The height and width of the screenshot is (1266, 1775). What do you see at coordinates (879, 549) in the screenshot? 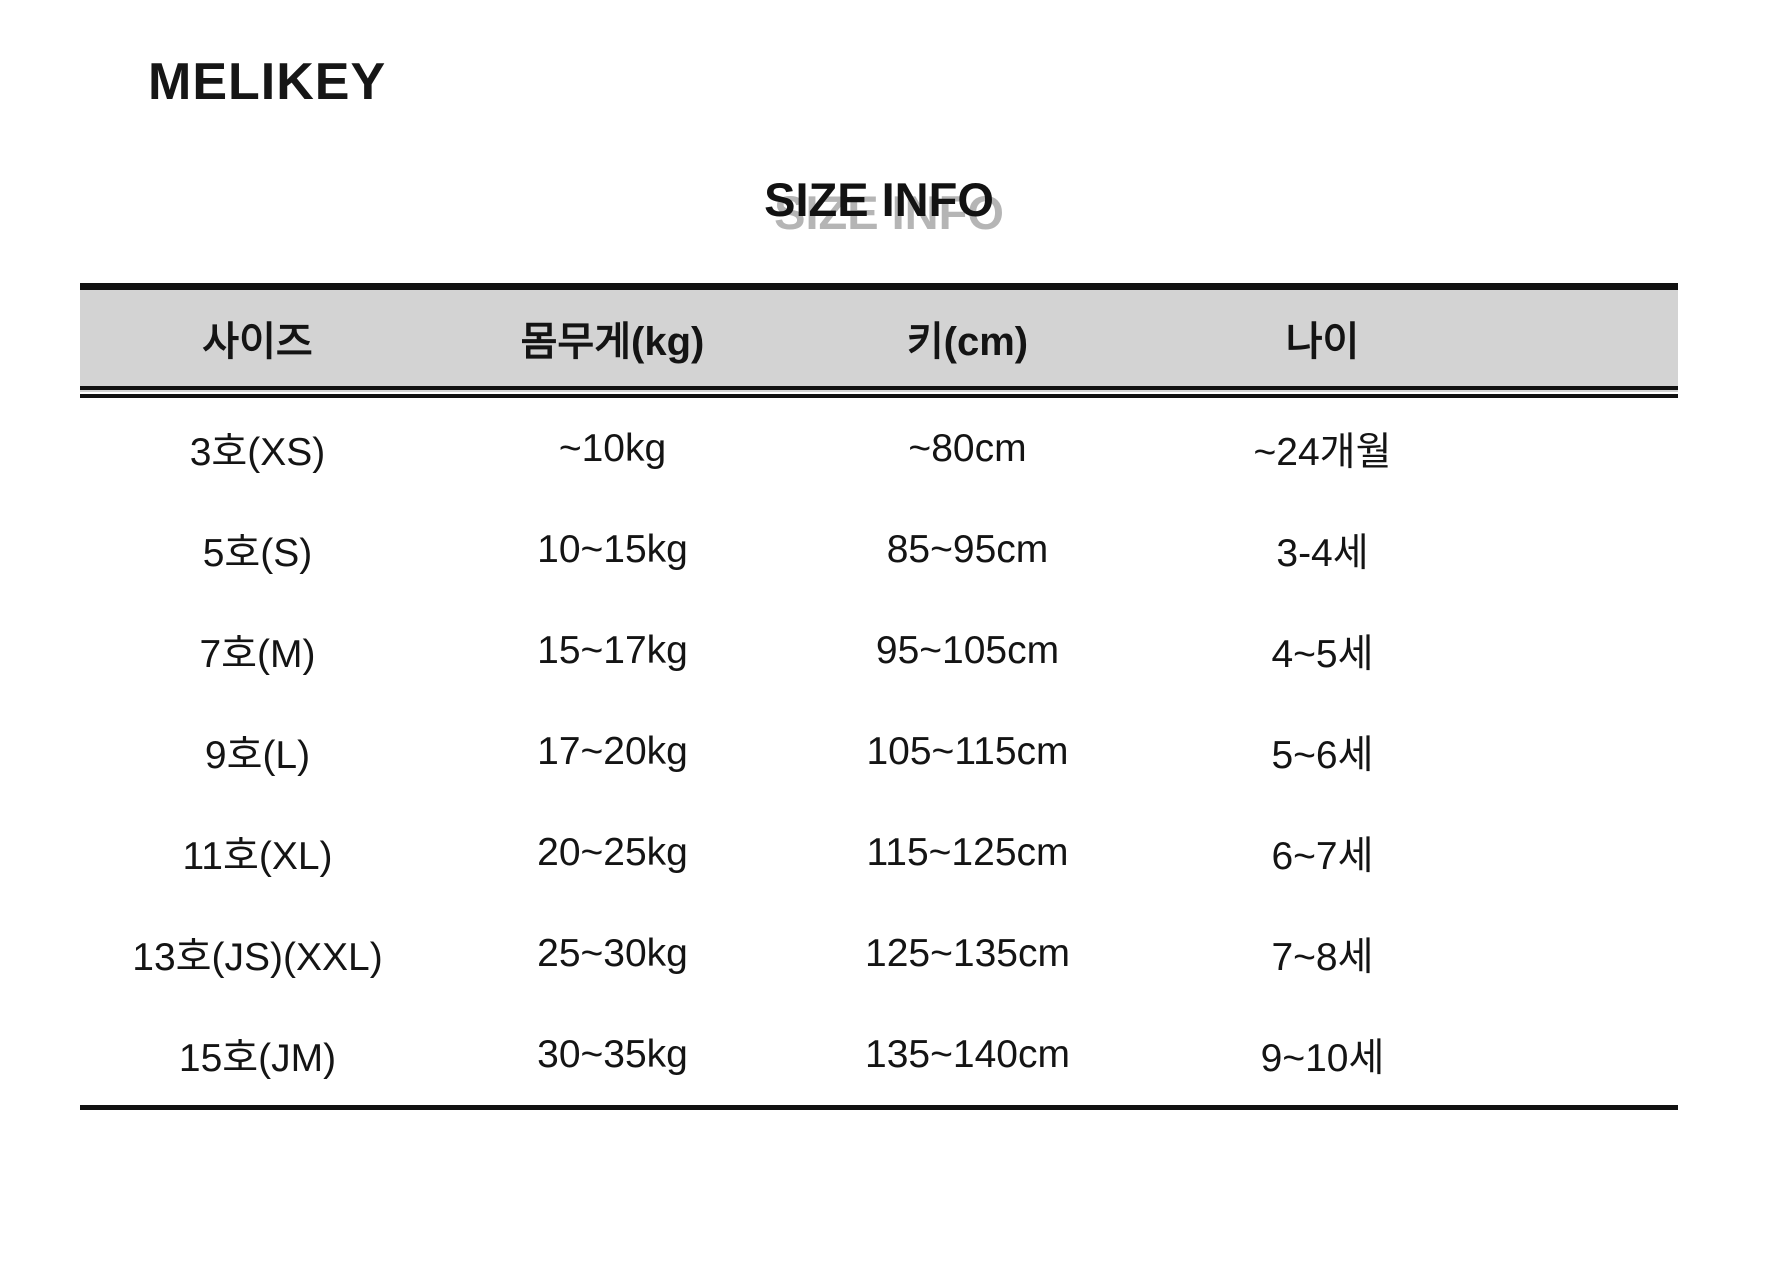
I see `table-row: 5호(S) 10~15kg 85~95cm 3-4세` at bounding box center [879, 549].